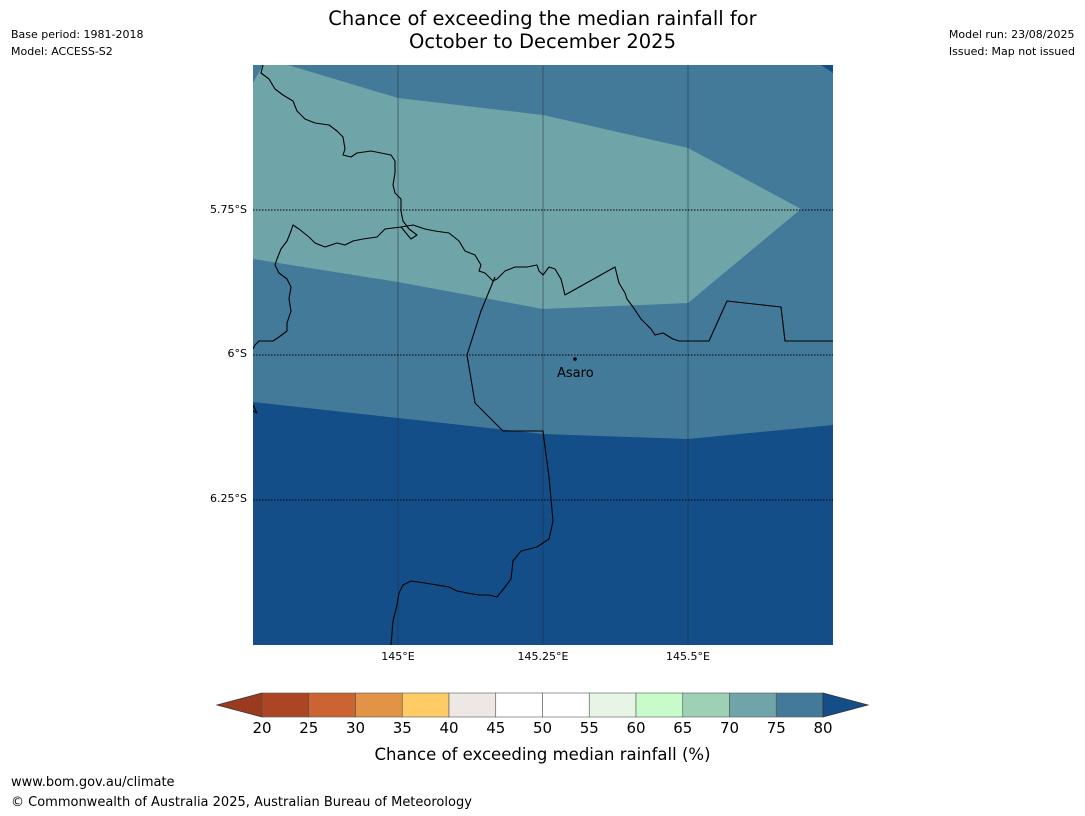 This screenshot has width=1085, height=816. Describe the element at coordinates (93, 782) in the screenshot. I see `footer-url: www.bom.gov.au/climate` at that location.